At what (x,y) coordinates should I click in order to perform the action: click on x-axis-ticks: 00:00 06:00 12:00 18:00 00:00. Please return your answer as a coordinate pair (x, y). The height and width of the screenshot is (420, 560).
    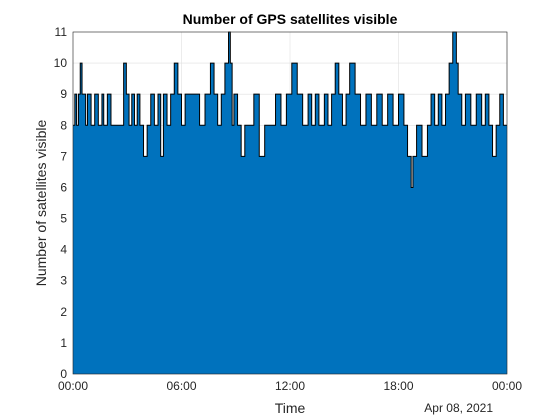
    Looking at the image, I should click on (290, 386).